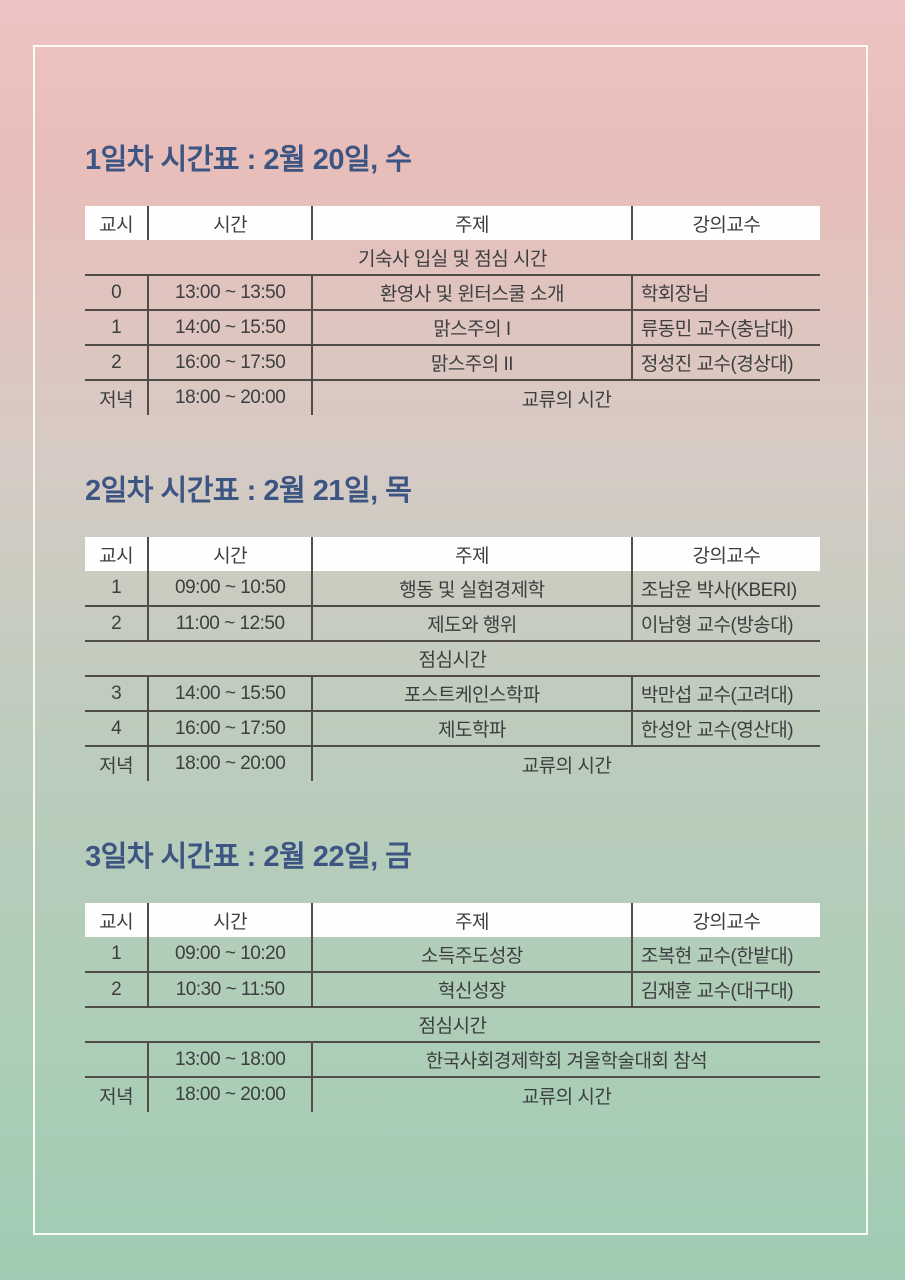  Describe the element at coordinates (725, 990) in the screenshot. I see `lecturer-cell: 김재훈 교수(대구대)` at that location.